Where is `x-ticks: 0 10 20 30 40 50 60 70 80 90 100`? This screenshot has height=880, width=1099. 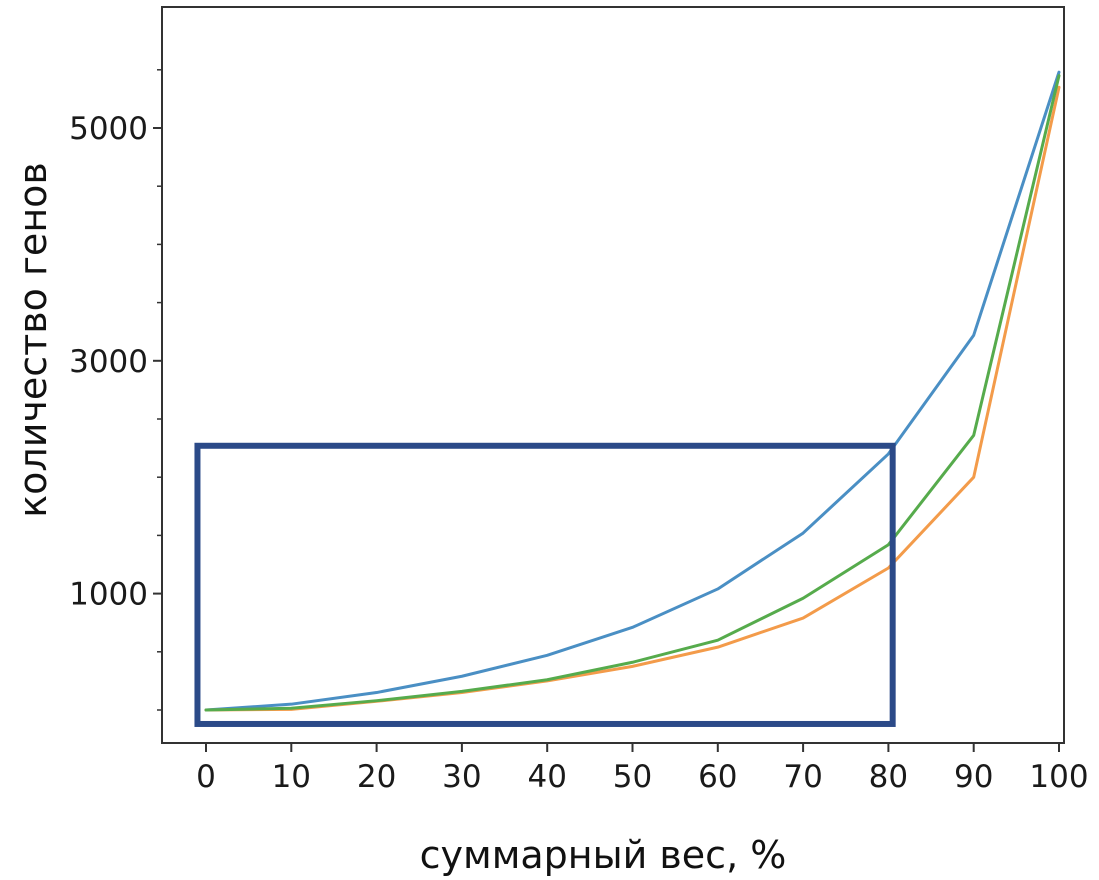 x-ticks: 0 10 20 30 40 50 60 70 80 90 100 is located at coordinates (642, 769).